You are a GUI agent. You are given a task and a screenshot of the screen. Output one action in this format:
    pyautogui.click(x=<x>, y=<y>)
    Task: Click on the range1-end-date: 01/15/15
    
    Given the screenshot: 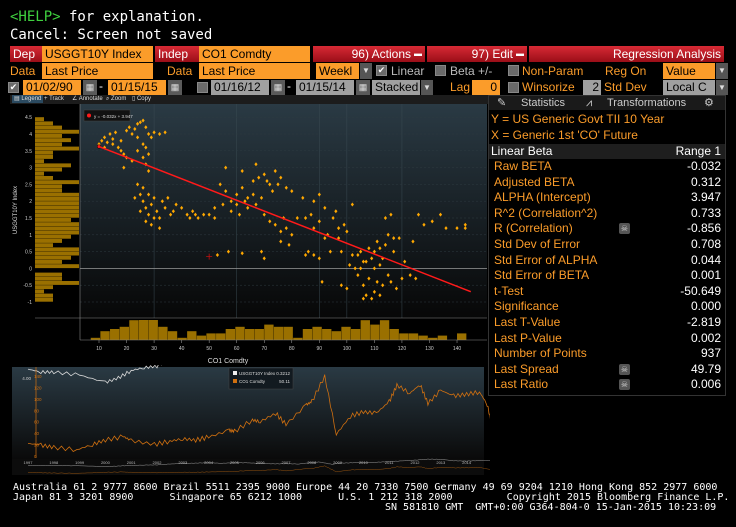 What is the action you would take?
    pyautogui.click(x=137, y=87)
    